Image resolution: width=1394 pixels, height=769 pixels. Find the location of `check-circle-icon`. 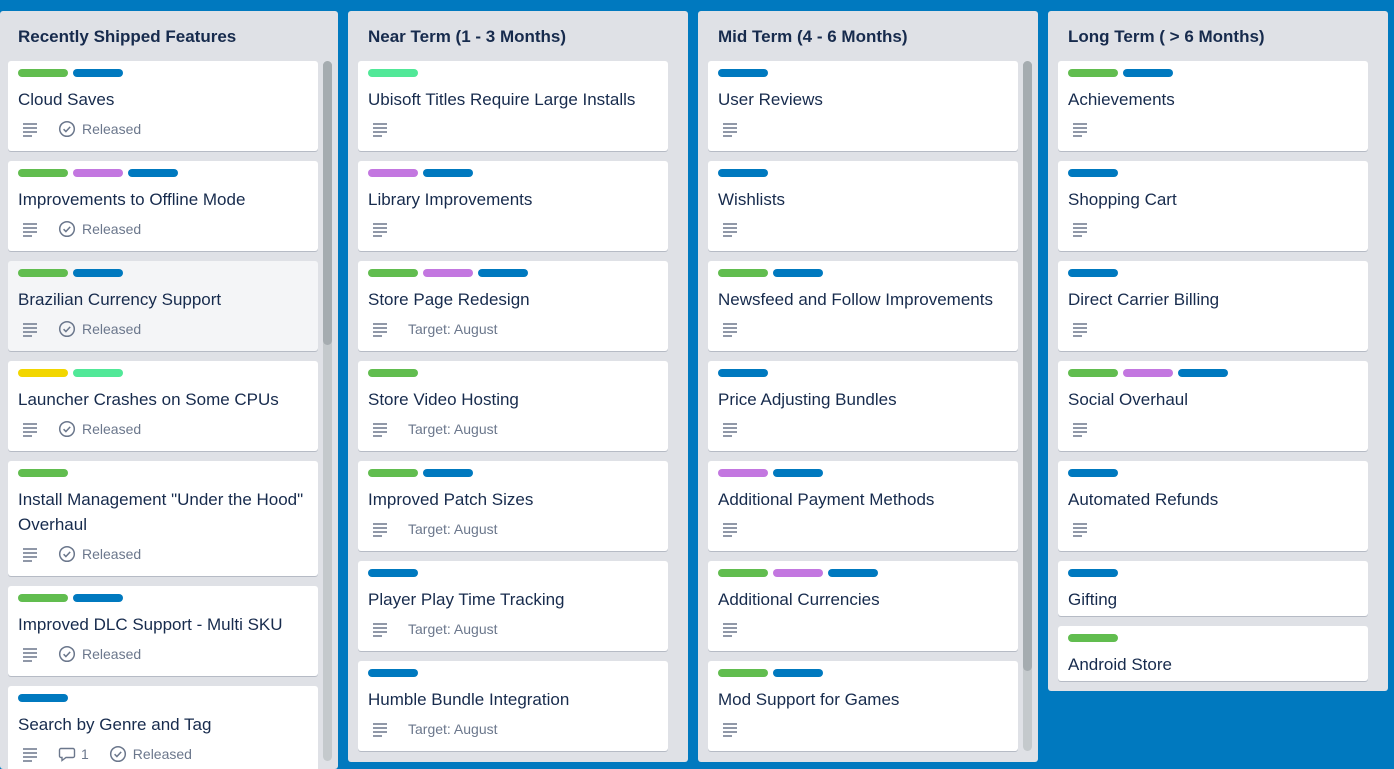

check-circle-icon is located at coordinates (67, 429).